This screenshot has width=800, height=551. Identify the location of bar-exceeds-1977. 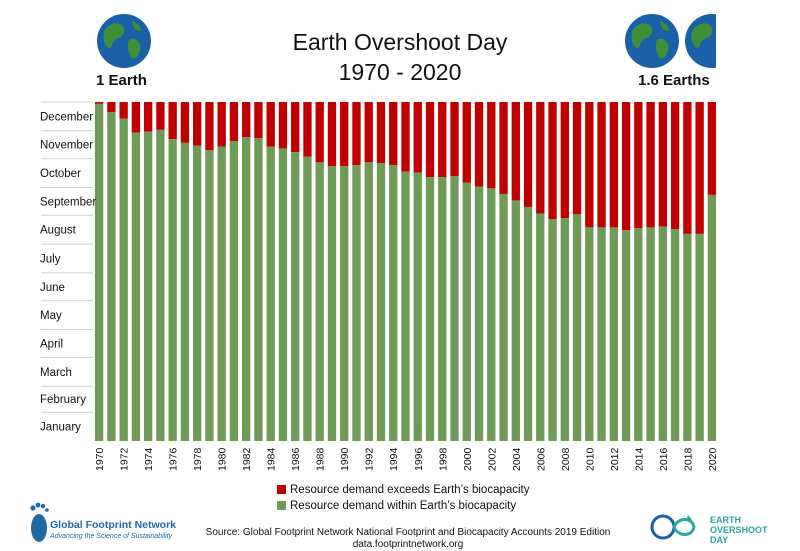
(185, 122).